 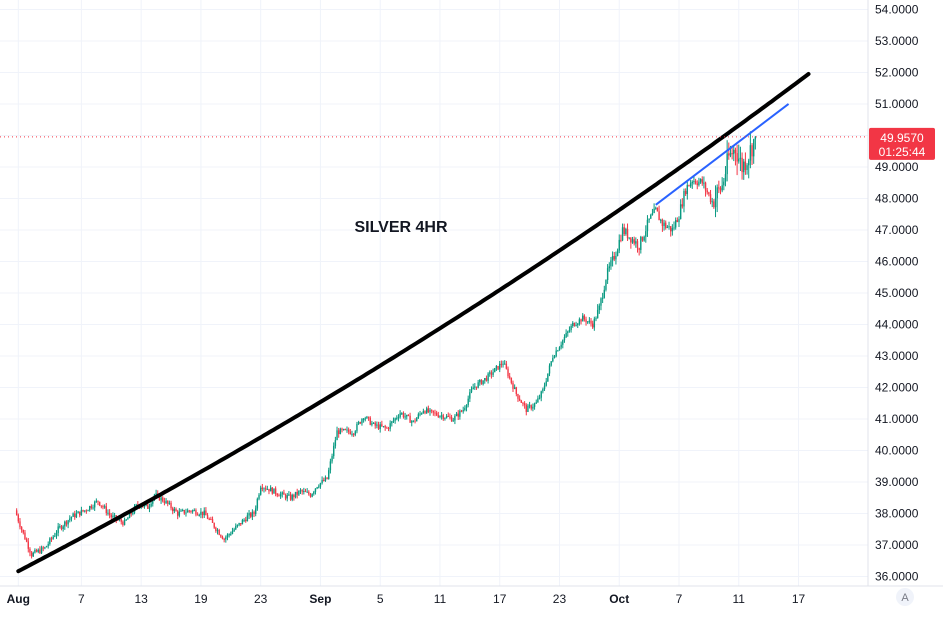 What do you see at coordinates (679, 599) in the screenshot?
I see `x-tick-label: 7` at bounding box center [679, 599].